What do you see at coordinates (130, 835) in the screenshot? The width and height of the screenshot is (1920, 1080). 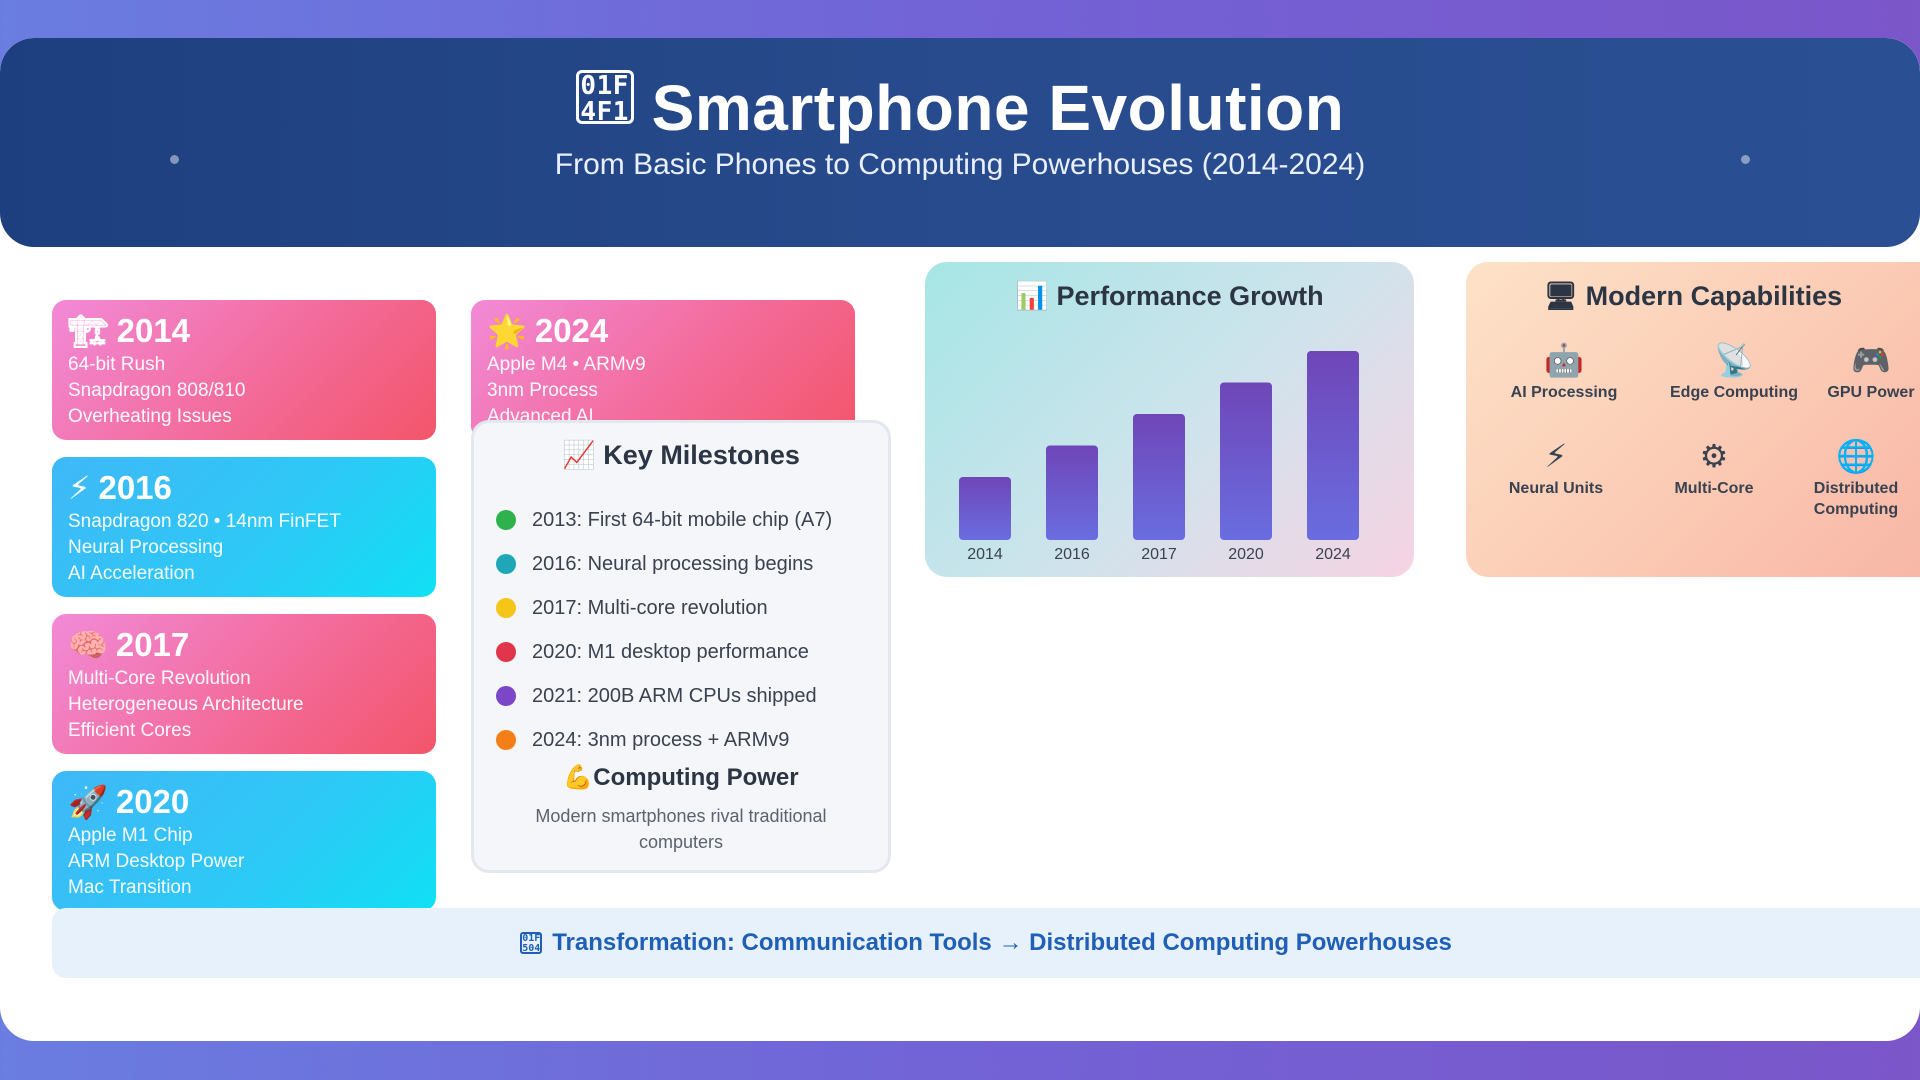 I see `card-line: Apple M1 Chip` at bounding box center [130, 835].